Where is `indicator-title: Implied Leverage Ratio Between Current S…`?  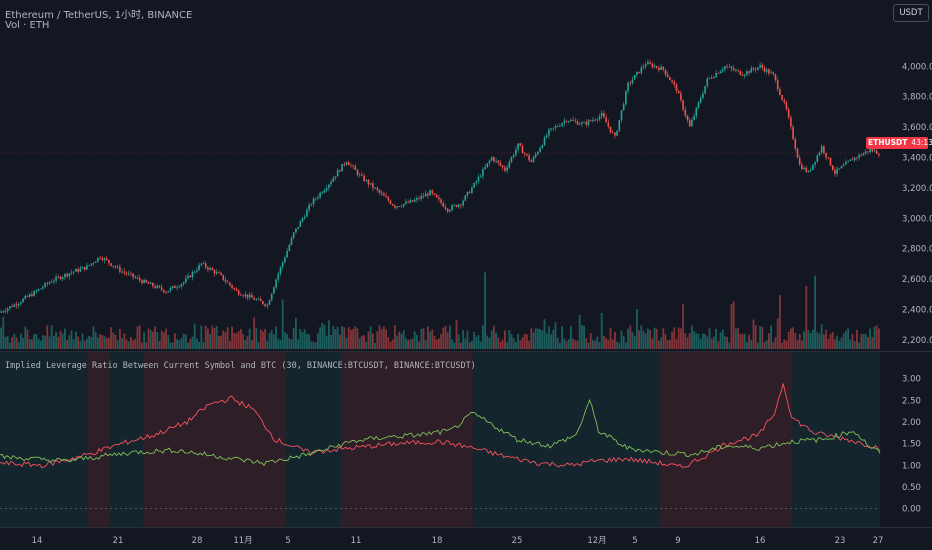 indicator-title: Implied Leverage Ratio Between Current S… is located at coordinates (240, 366).